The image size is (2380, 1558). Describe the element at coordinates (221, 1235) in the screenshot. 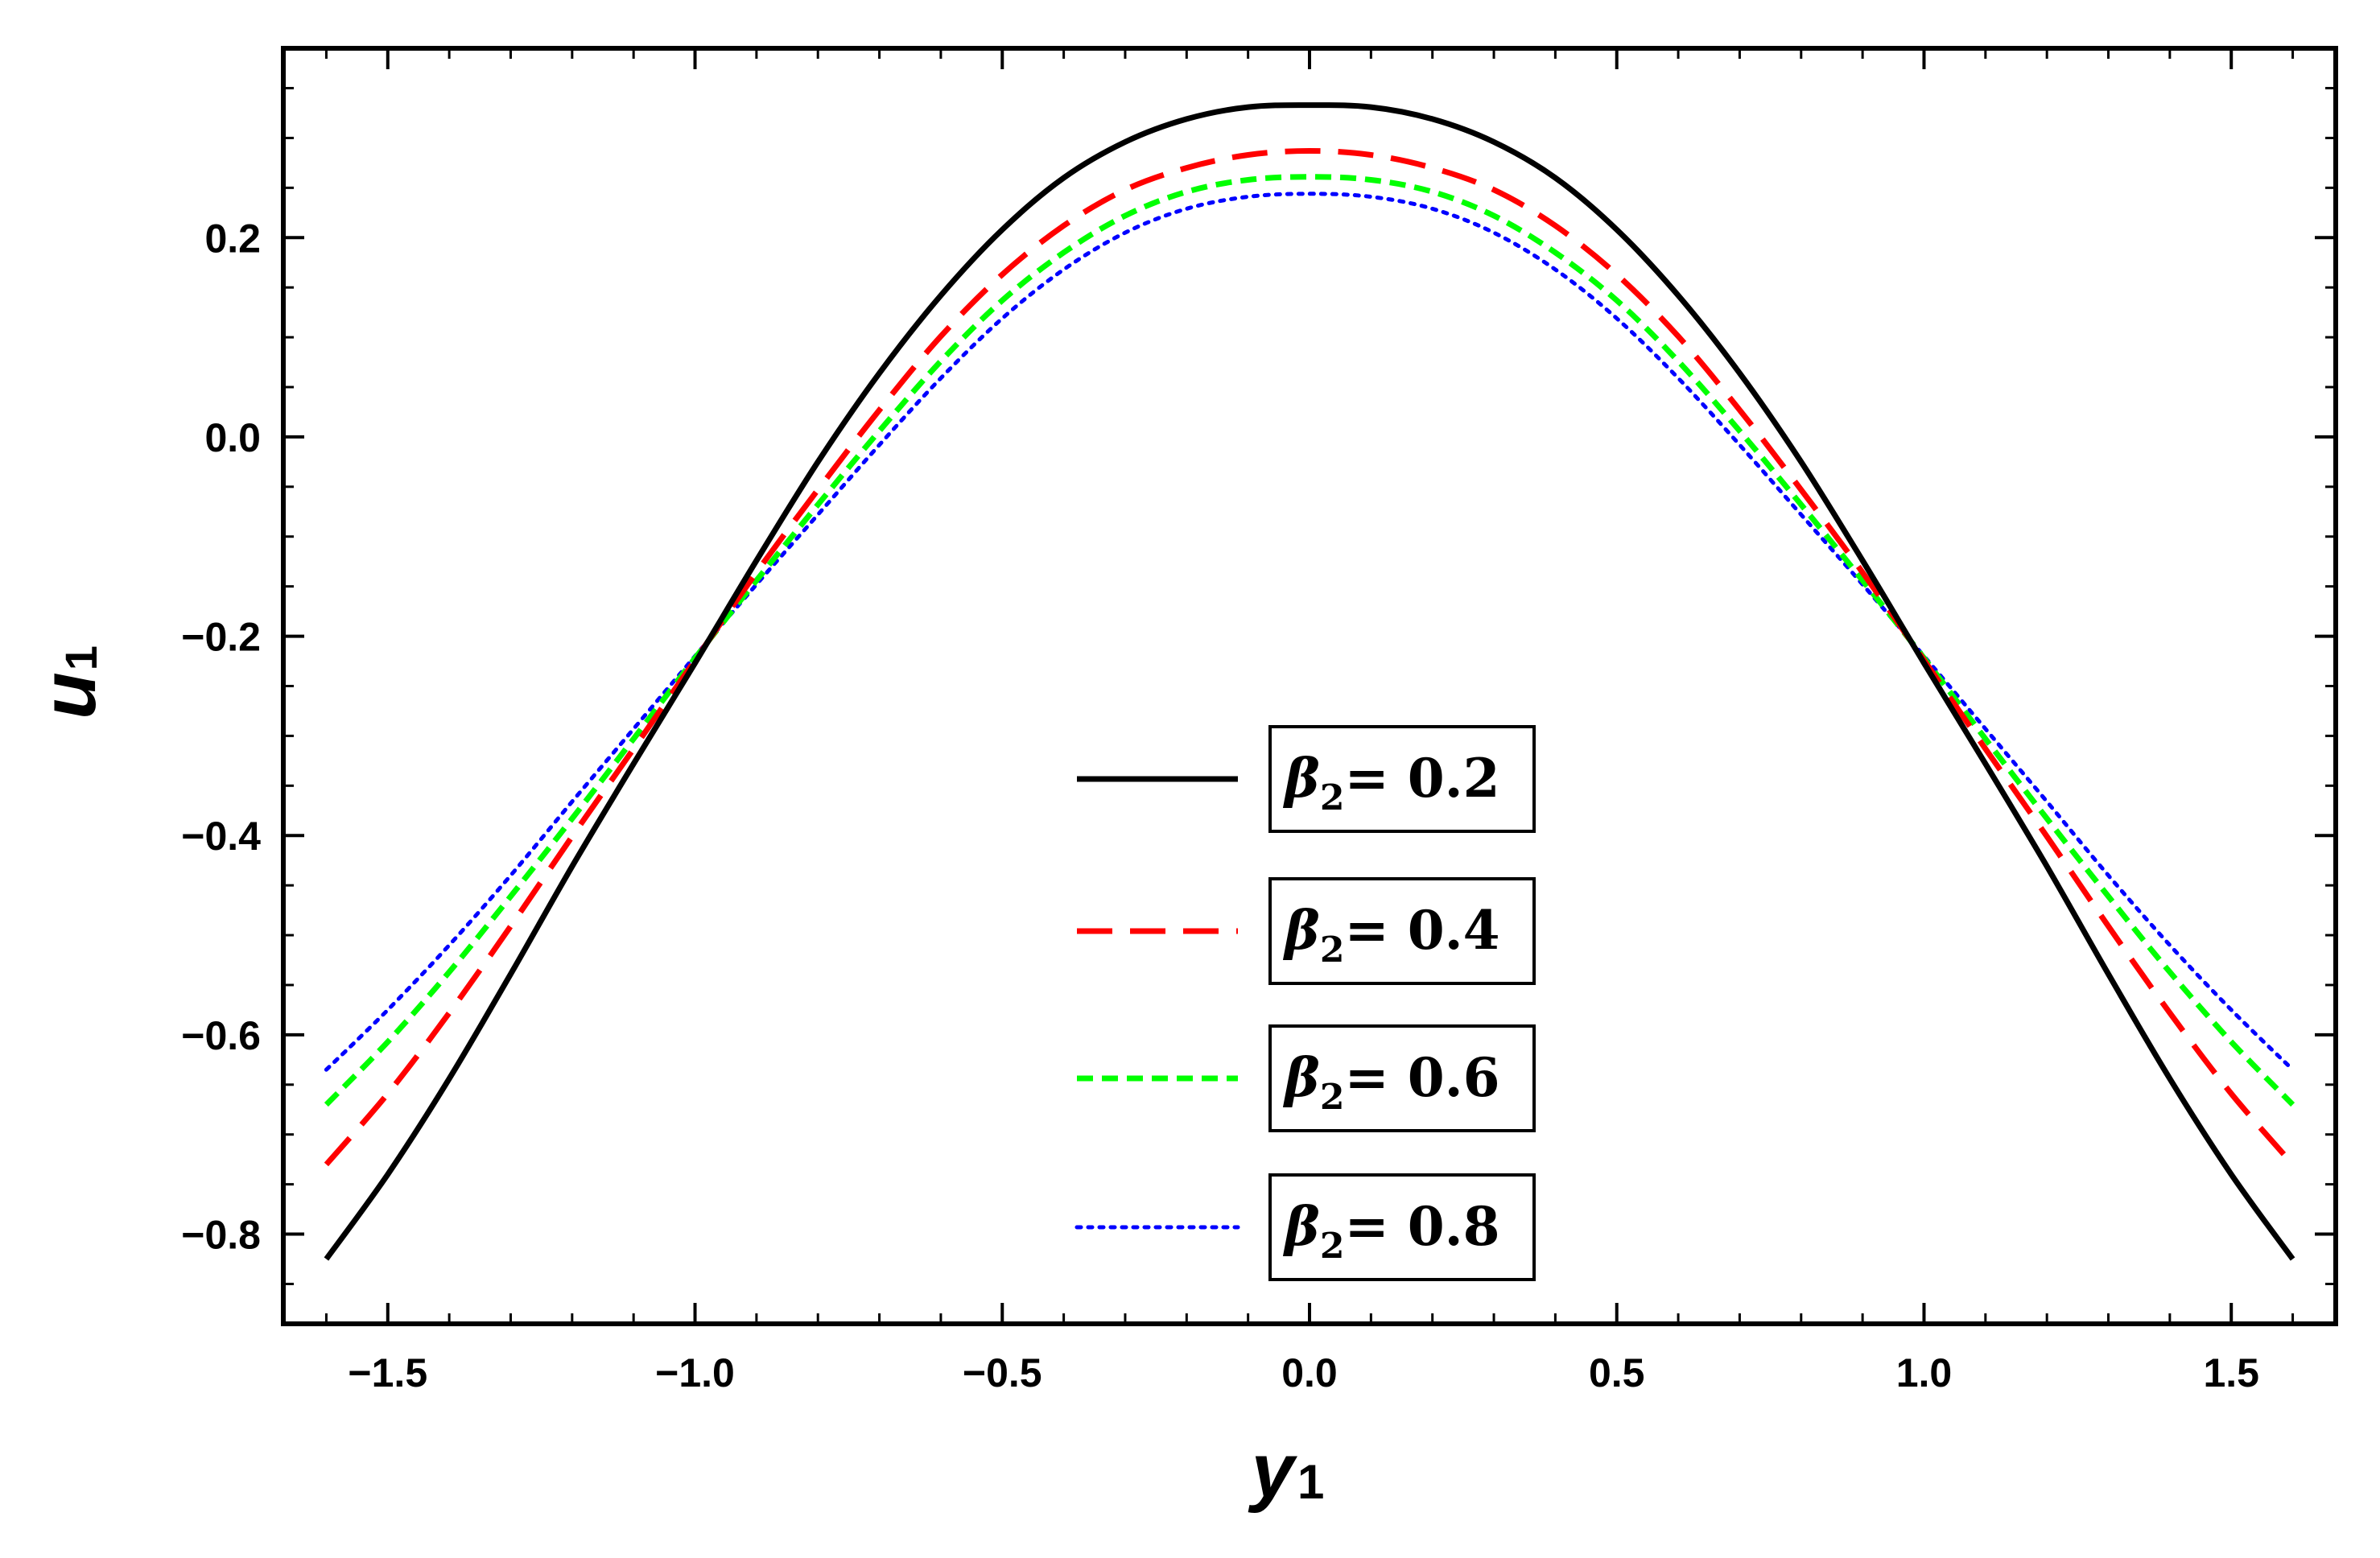

I see `y-tick-label: −0.8` at that location.